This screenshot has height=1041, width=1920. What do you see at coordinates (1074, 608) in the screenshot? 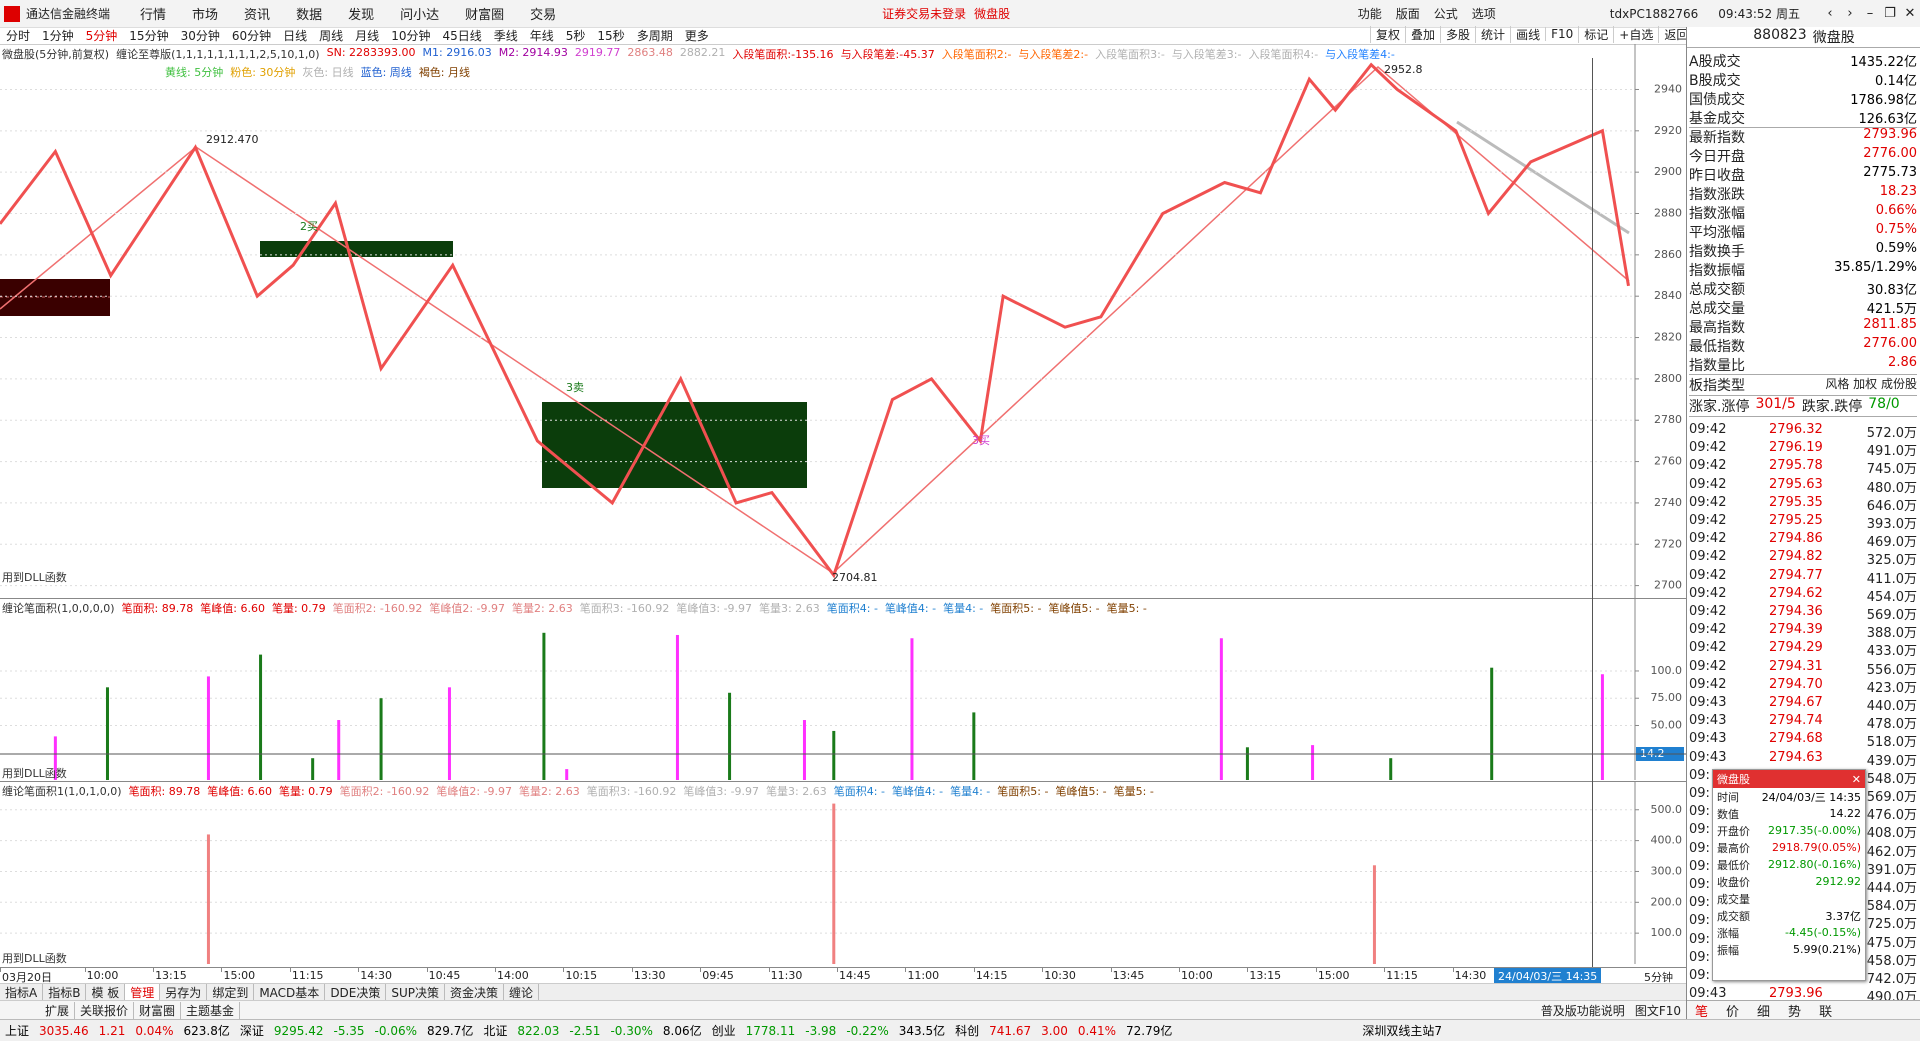
I see `legend-item: 笔峰值5: -` at bounding box center [1074, 608].